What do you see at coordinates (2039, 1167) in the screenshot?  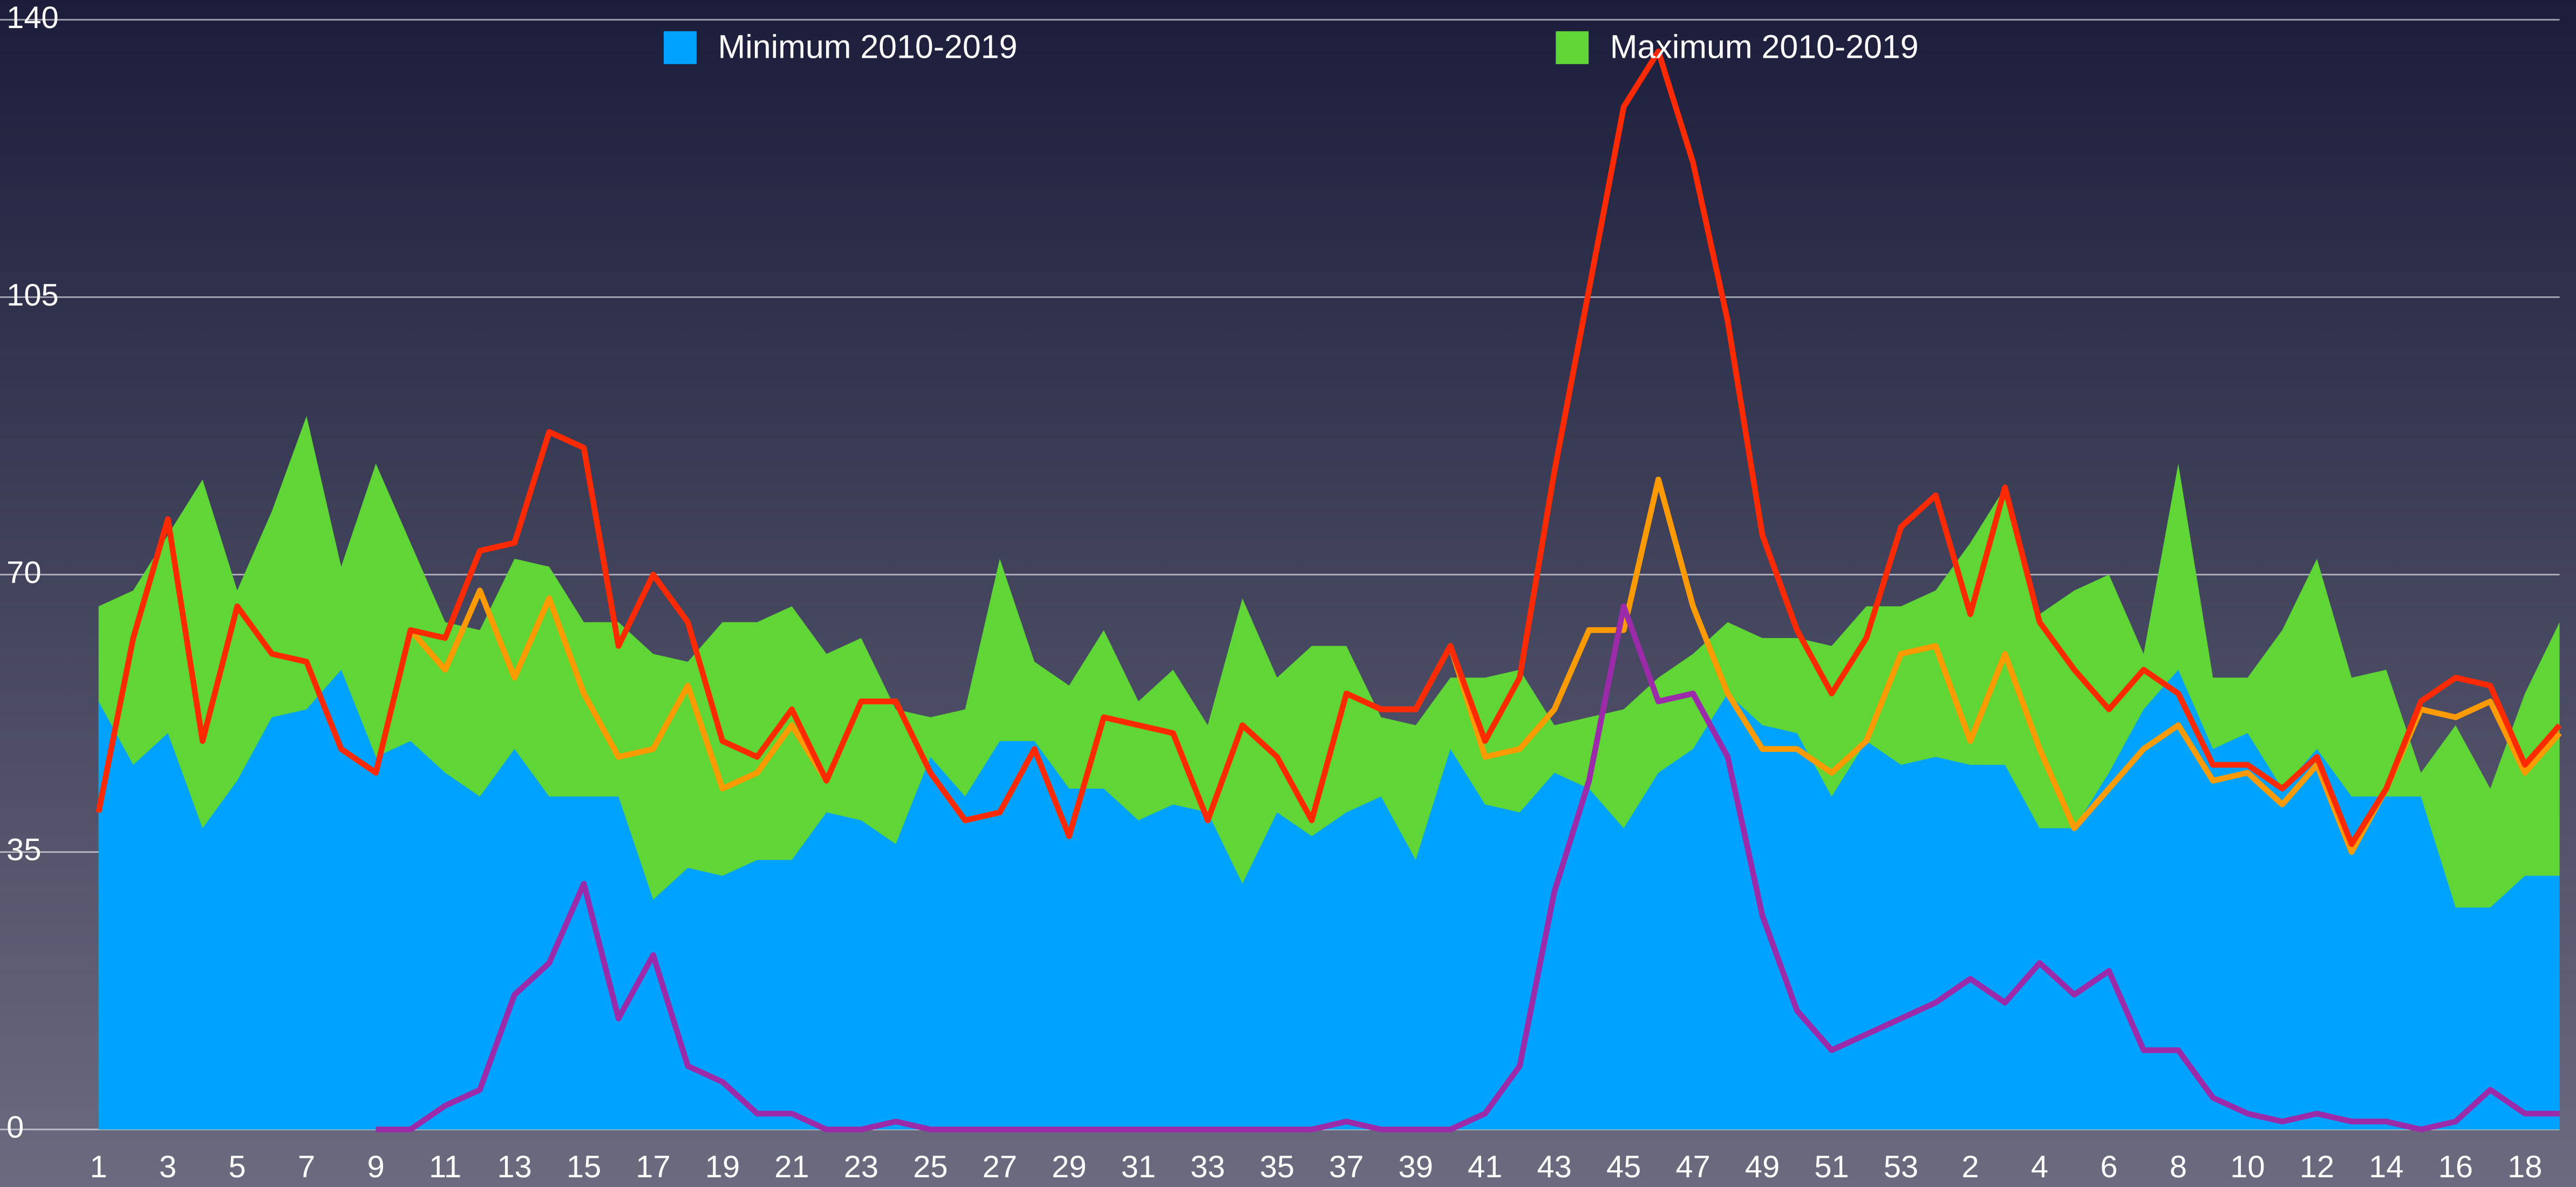 I see `x-tick-label: 4` at bounding box center [2039, 1167].